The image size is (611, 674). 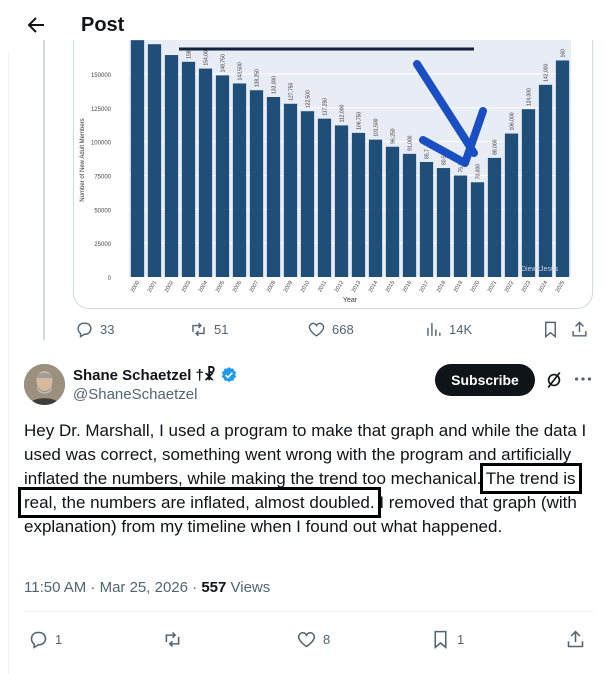 What do you see at coordinates (434, 329) in the screenshot?
I see `analytics-icon` at bounding box center [434, 329].